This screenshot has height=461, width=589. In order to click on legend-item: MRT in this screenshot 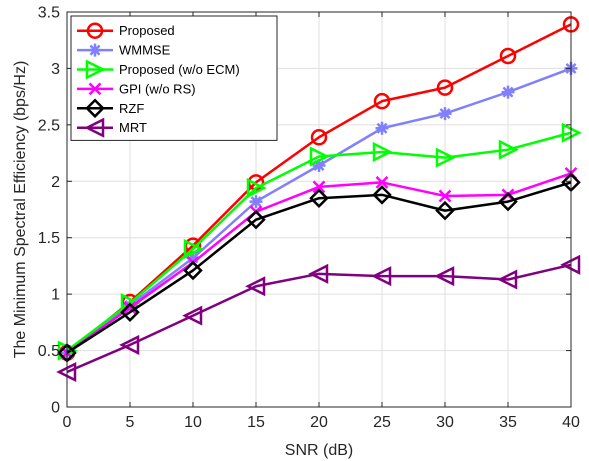, I will do `click(112, 127)`.